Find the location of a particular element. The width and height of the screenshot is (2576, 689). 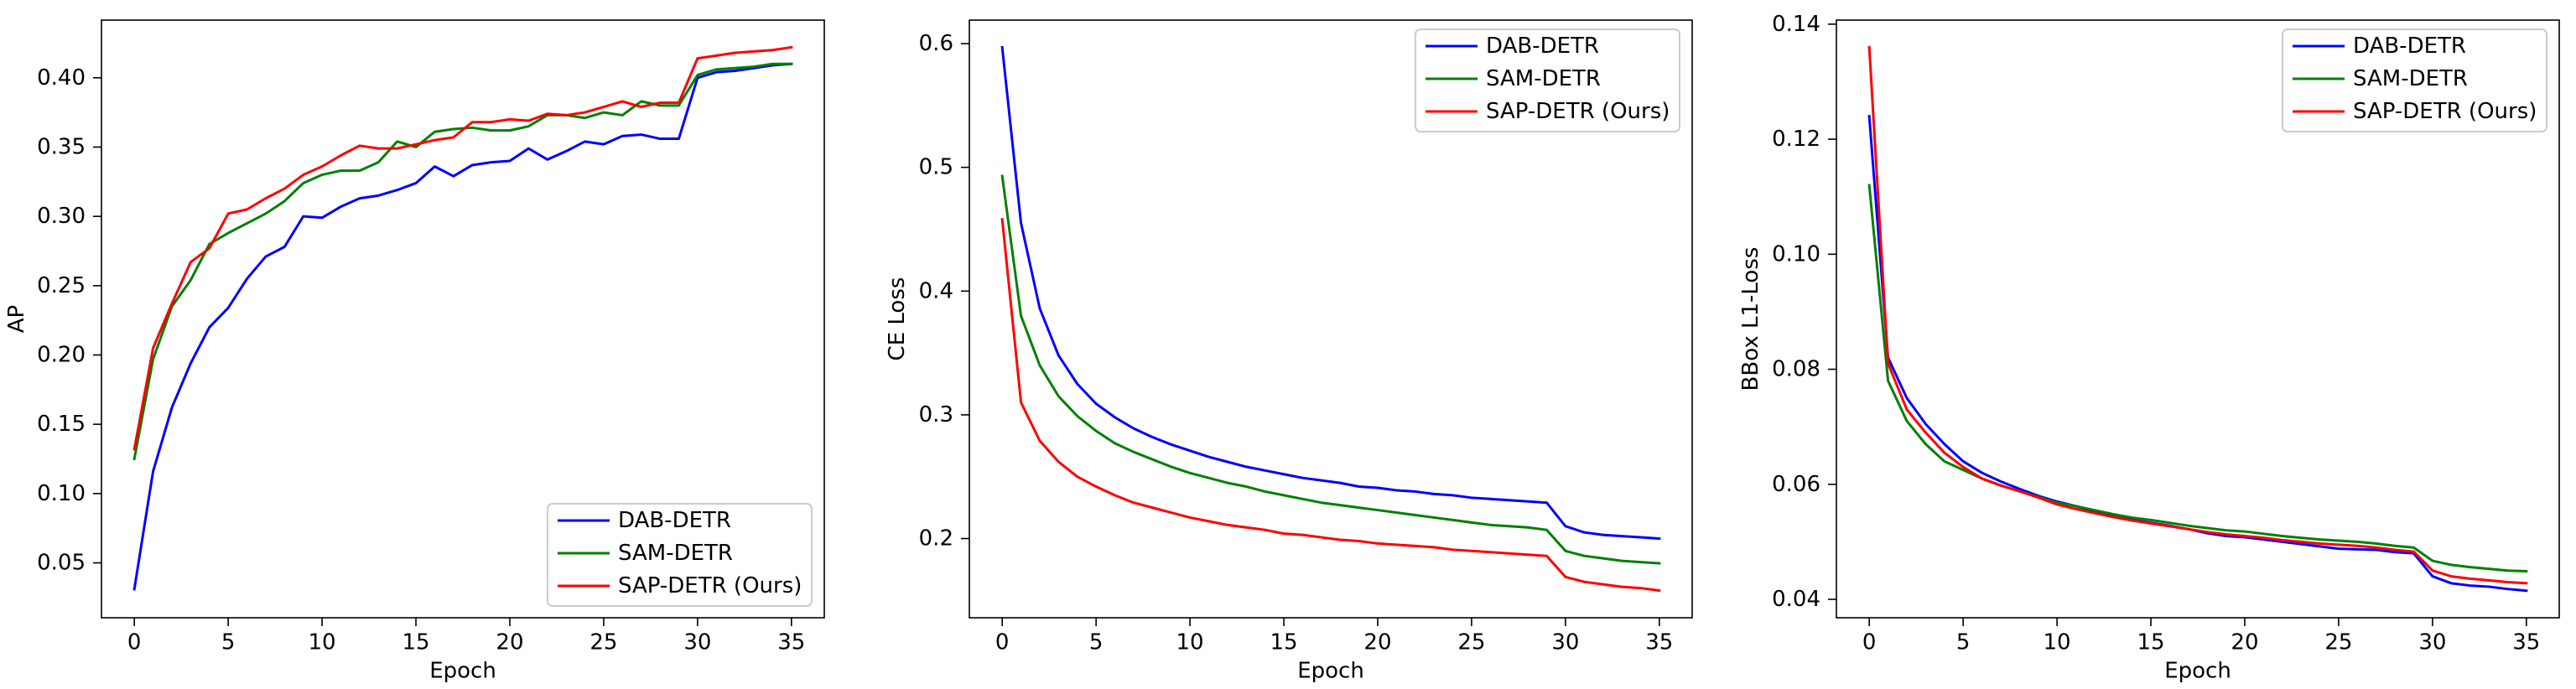

y-tick-label: 0.2 is located at coordinates (936, 539).